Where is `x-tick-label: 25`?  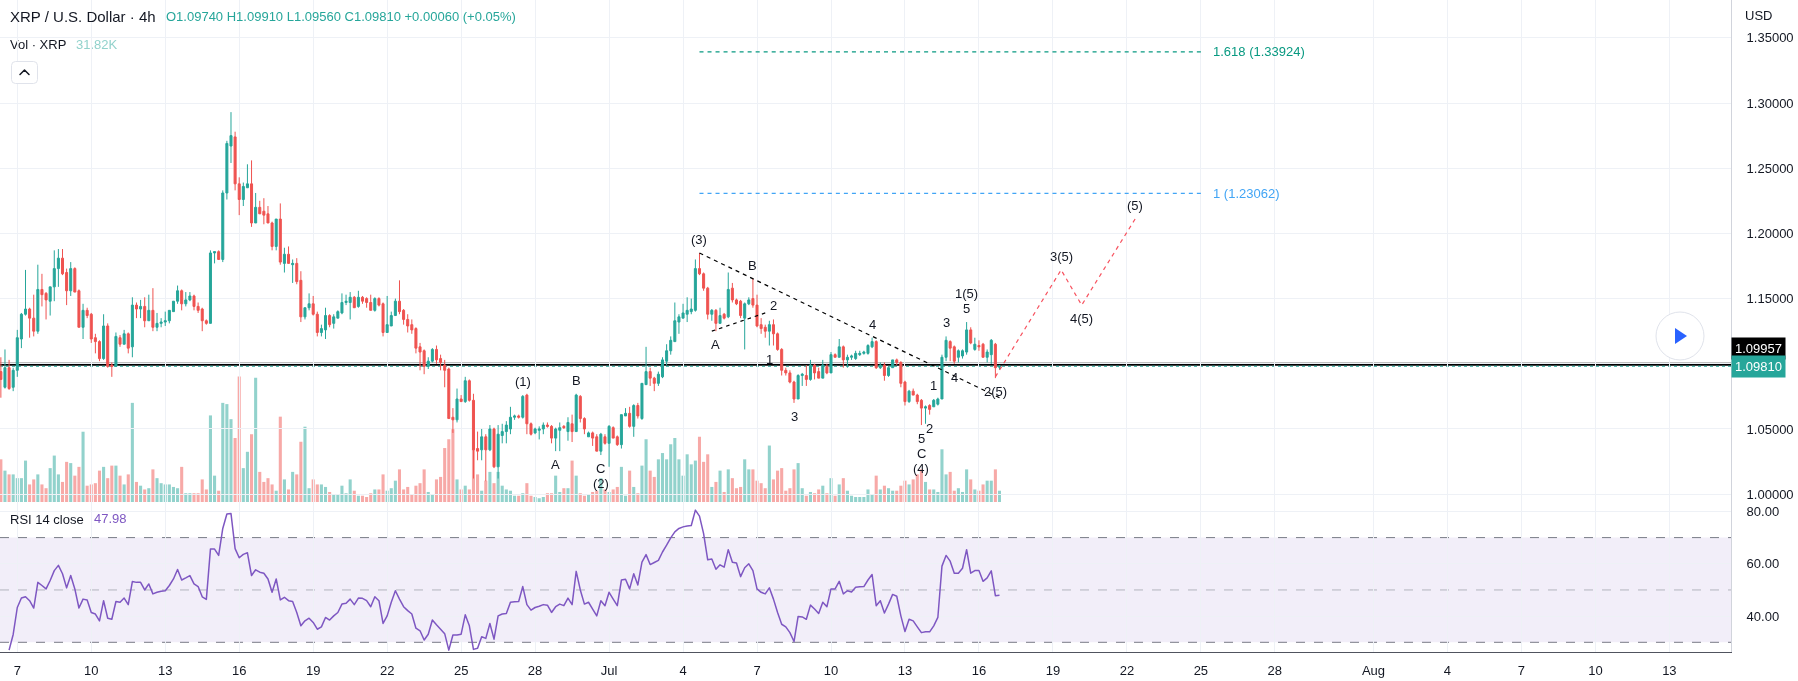 x-tick-label: 25 is located at coordinates (1201, 670).